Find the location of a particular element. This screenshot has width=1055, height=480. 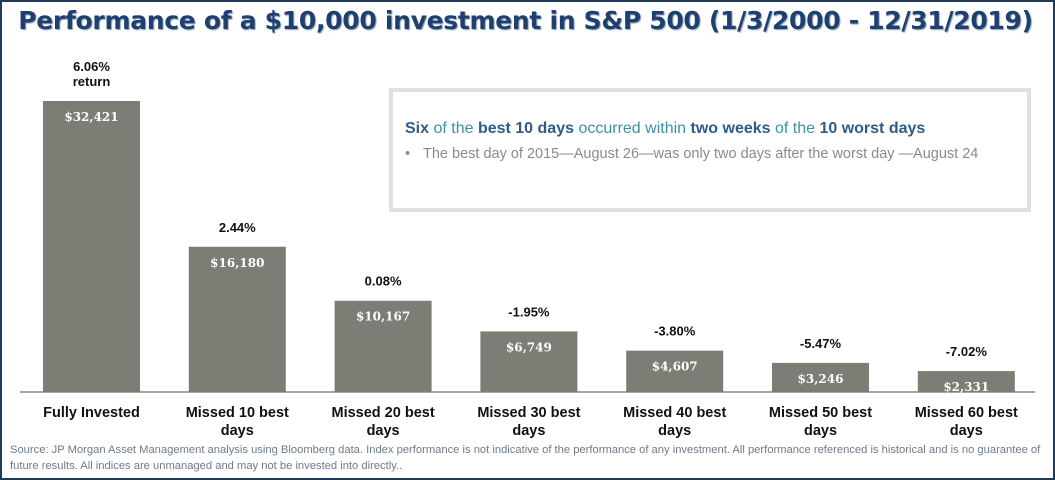

bar-value-label: $3,246 is located at coordinates (821, 379).